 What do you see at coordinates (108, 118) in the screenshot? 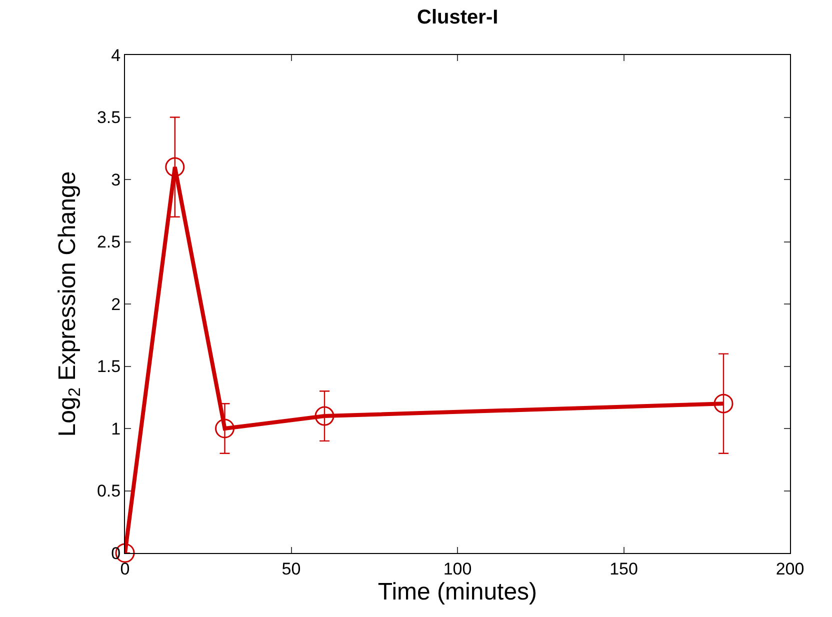
I see `y-tick-label: 3.5` at bounding box center [108, 118].